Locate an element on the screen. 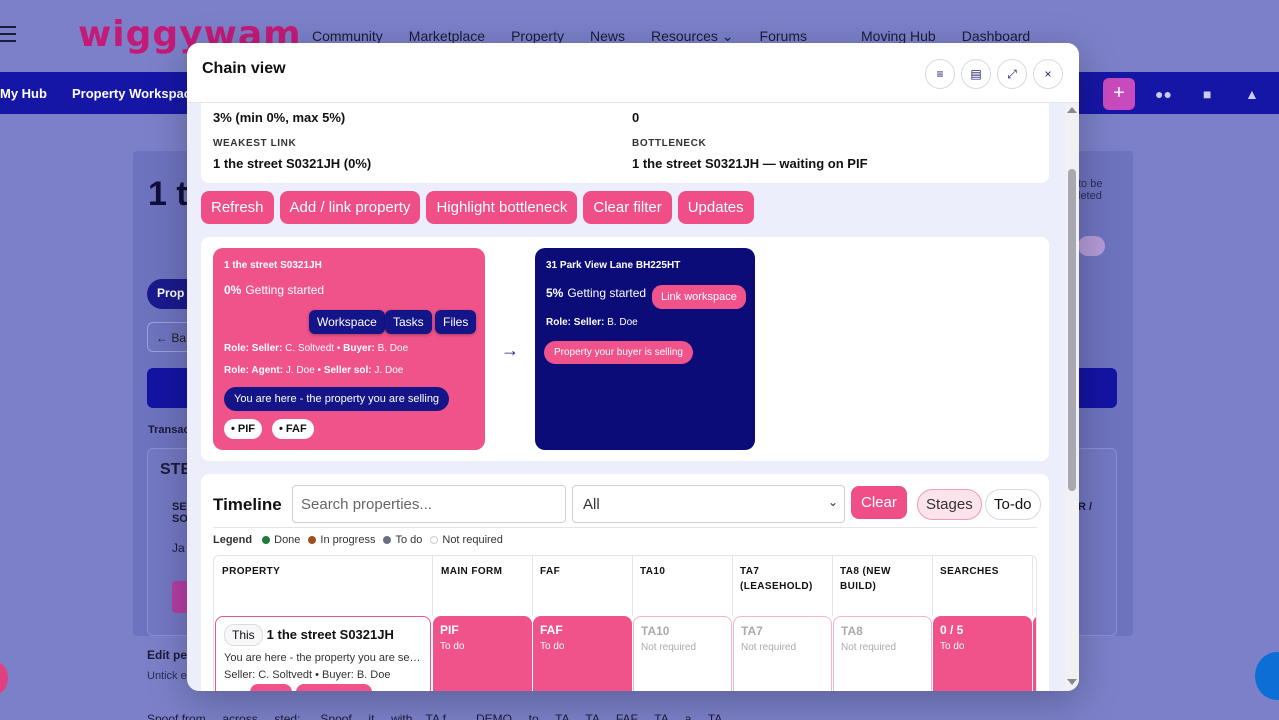 Image resolution: width=1279 pixels, height=720 pixels. nav-moving-hub: Moving Hub is located at coordinates (898, 36).